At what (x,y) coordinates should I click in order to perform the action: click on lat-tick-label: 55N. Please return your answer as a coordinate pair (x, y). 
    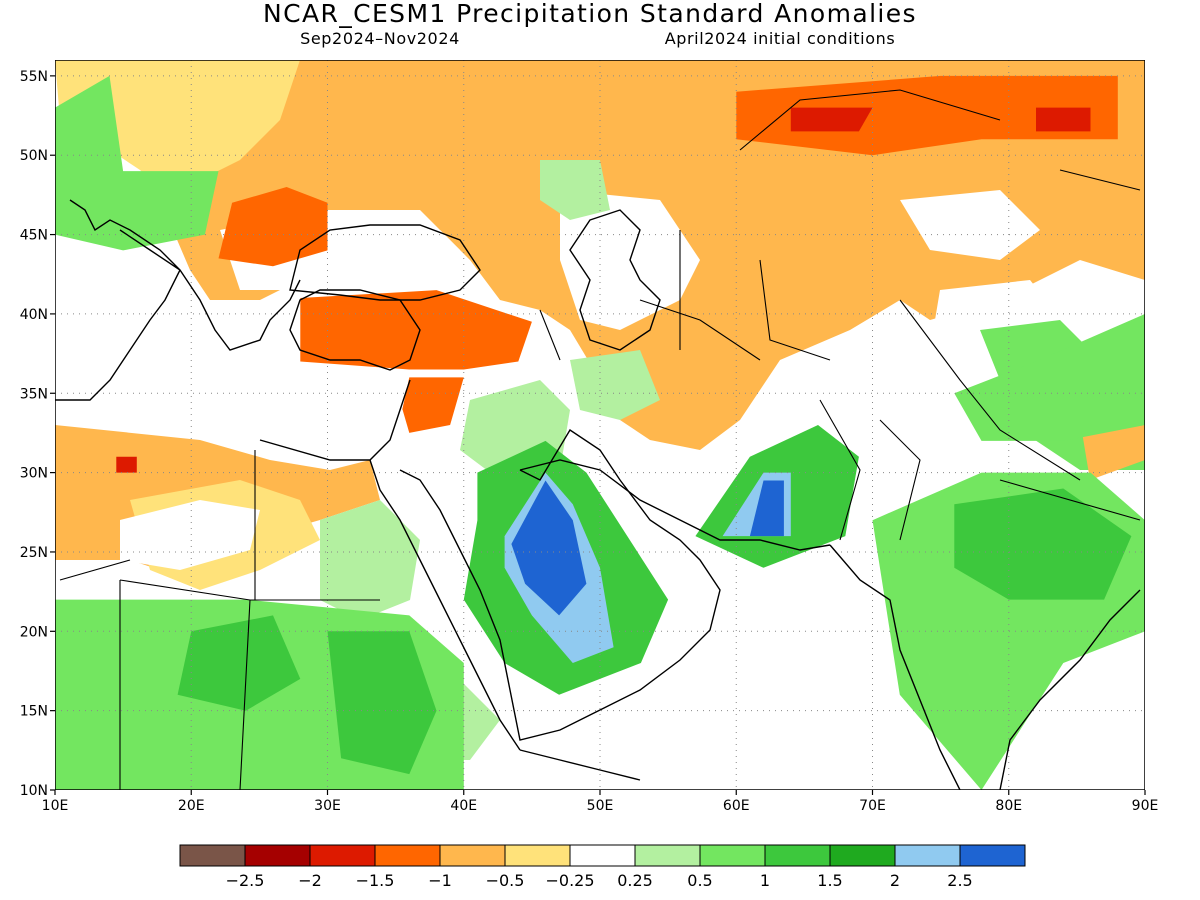
    Looking at the image, I should click on (34, 77).